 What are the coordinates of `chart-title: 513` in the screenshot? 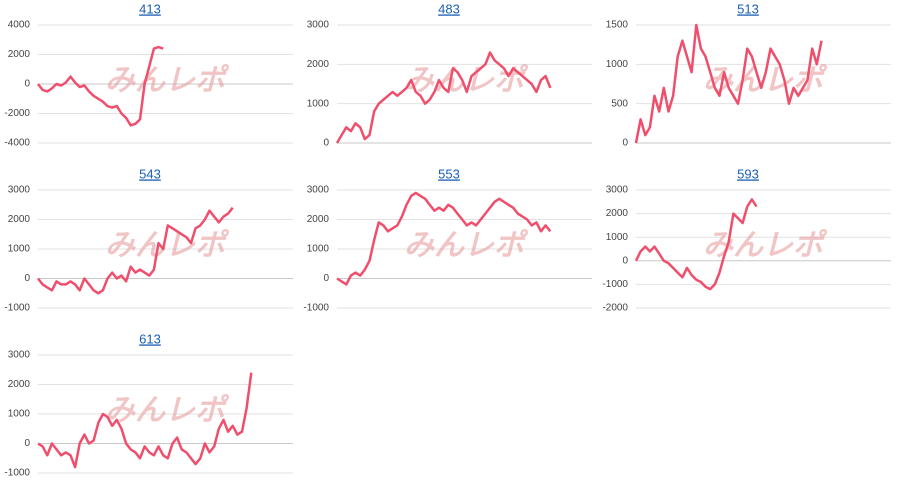 It's located at (748, 8).